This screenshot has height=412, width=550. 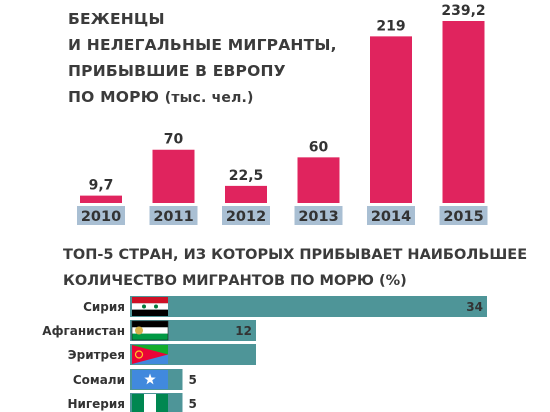 What do you see at coordinates (463, 11) in the screenshot?
I see `bar-value-label: 239,2` at bounding box center [463, 11].